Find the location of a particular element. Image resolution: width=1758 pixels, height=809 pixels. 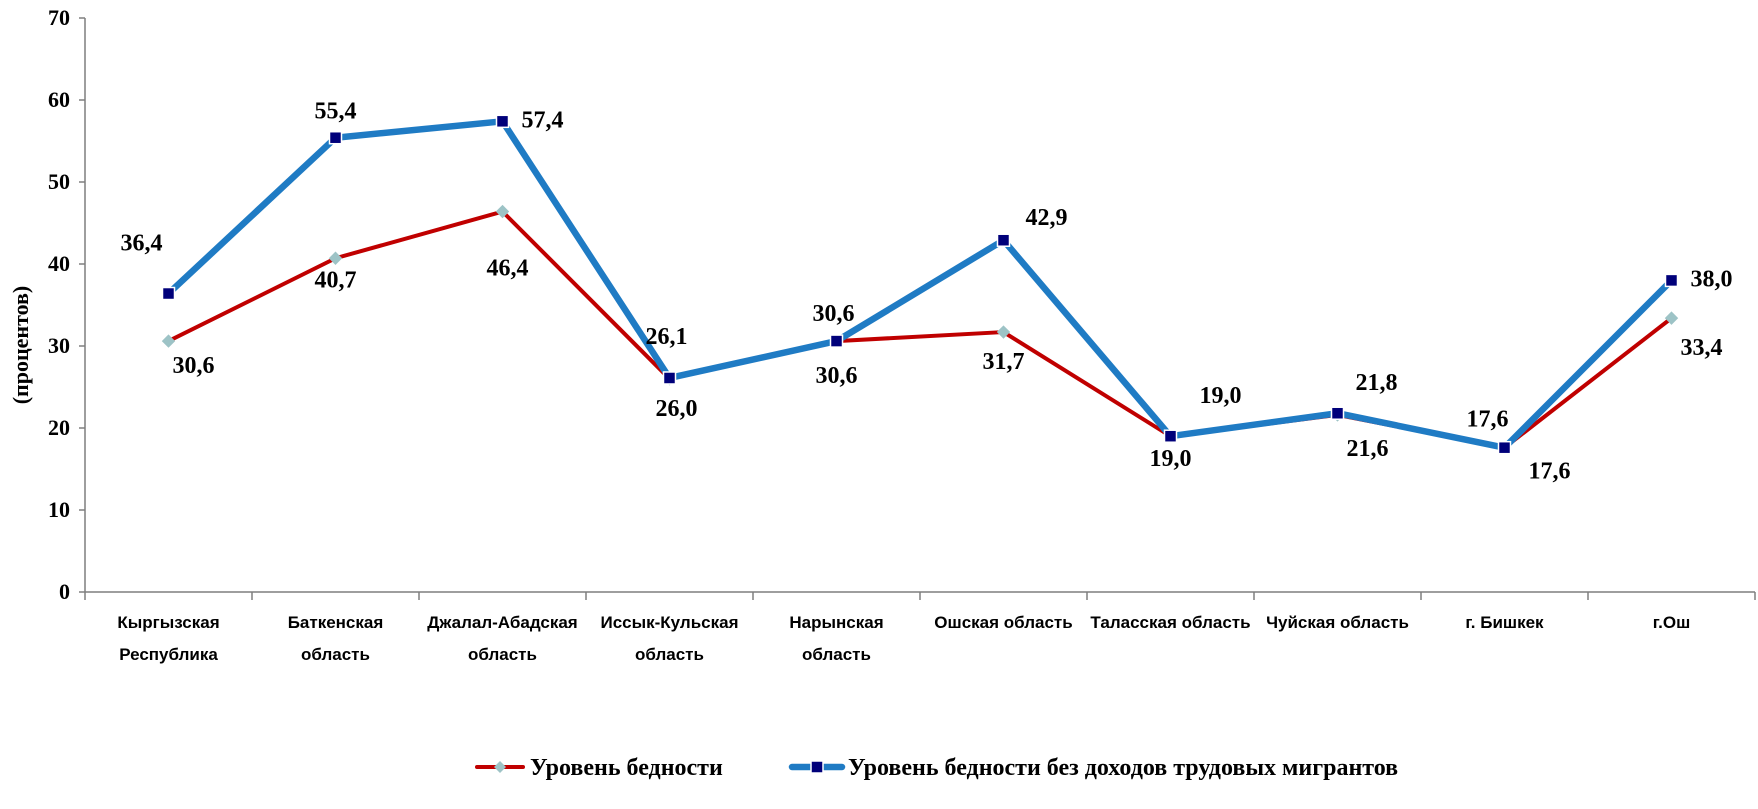

x-tick-label: Чуйская область is located at coordinates (1337, 622).